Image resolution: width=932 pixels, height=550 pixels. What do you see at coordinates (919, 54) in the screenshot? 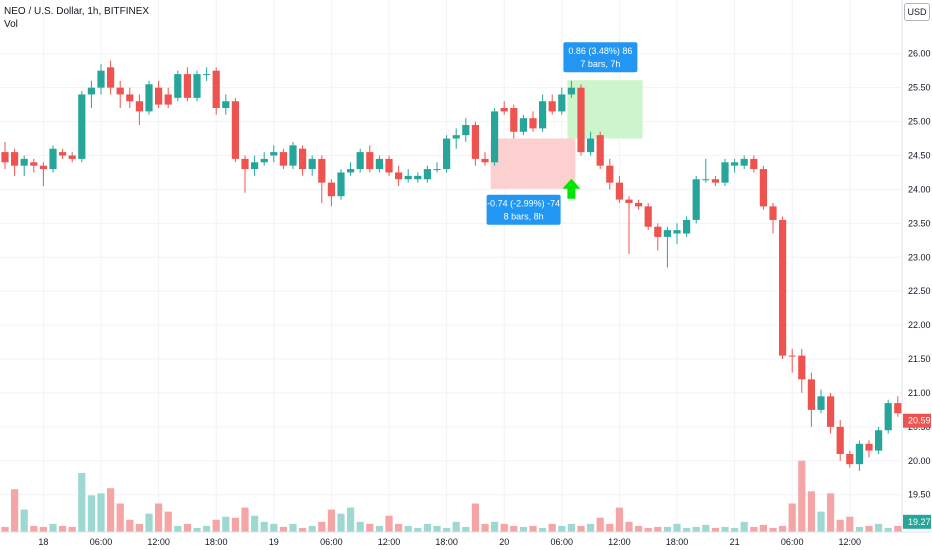
I see `price-tick-label: 26.00` at bounding box center [919, 54].